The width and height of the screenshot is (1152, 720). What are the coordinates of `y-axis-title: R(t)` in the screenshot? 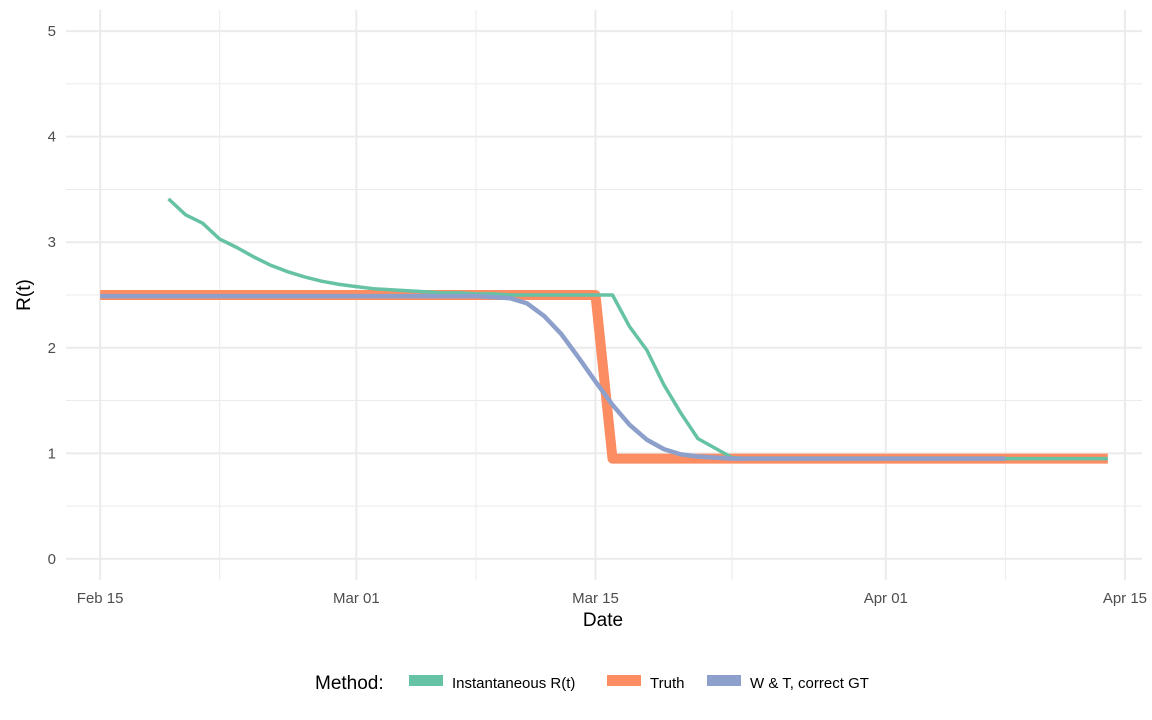 It's located at (24, 295).